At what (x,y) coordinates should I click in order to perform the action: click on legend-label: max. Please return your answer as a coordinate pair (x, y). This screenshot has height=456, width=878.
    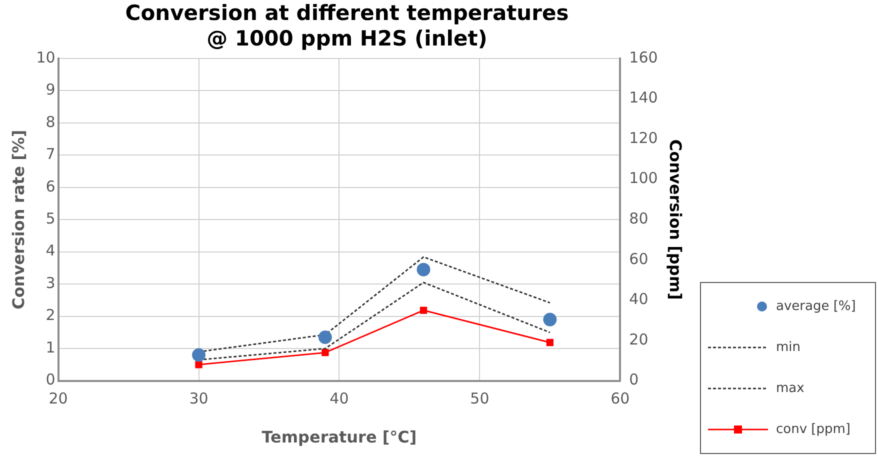
    Looking at the image, I should click on (790, 388).